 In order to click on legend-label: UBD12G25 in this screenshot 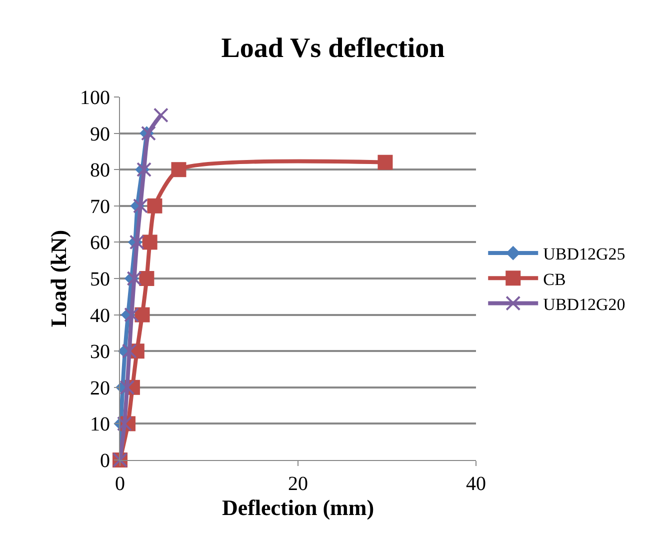, I will do `click(584, 254)`.